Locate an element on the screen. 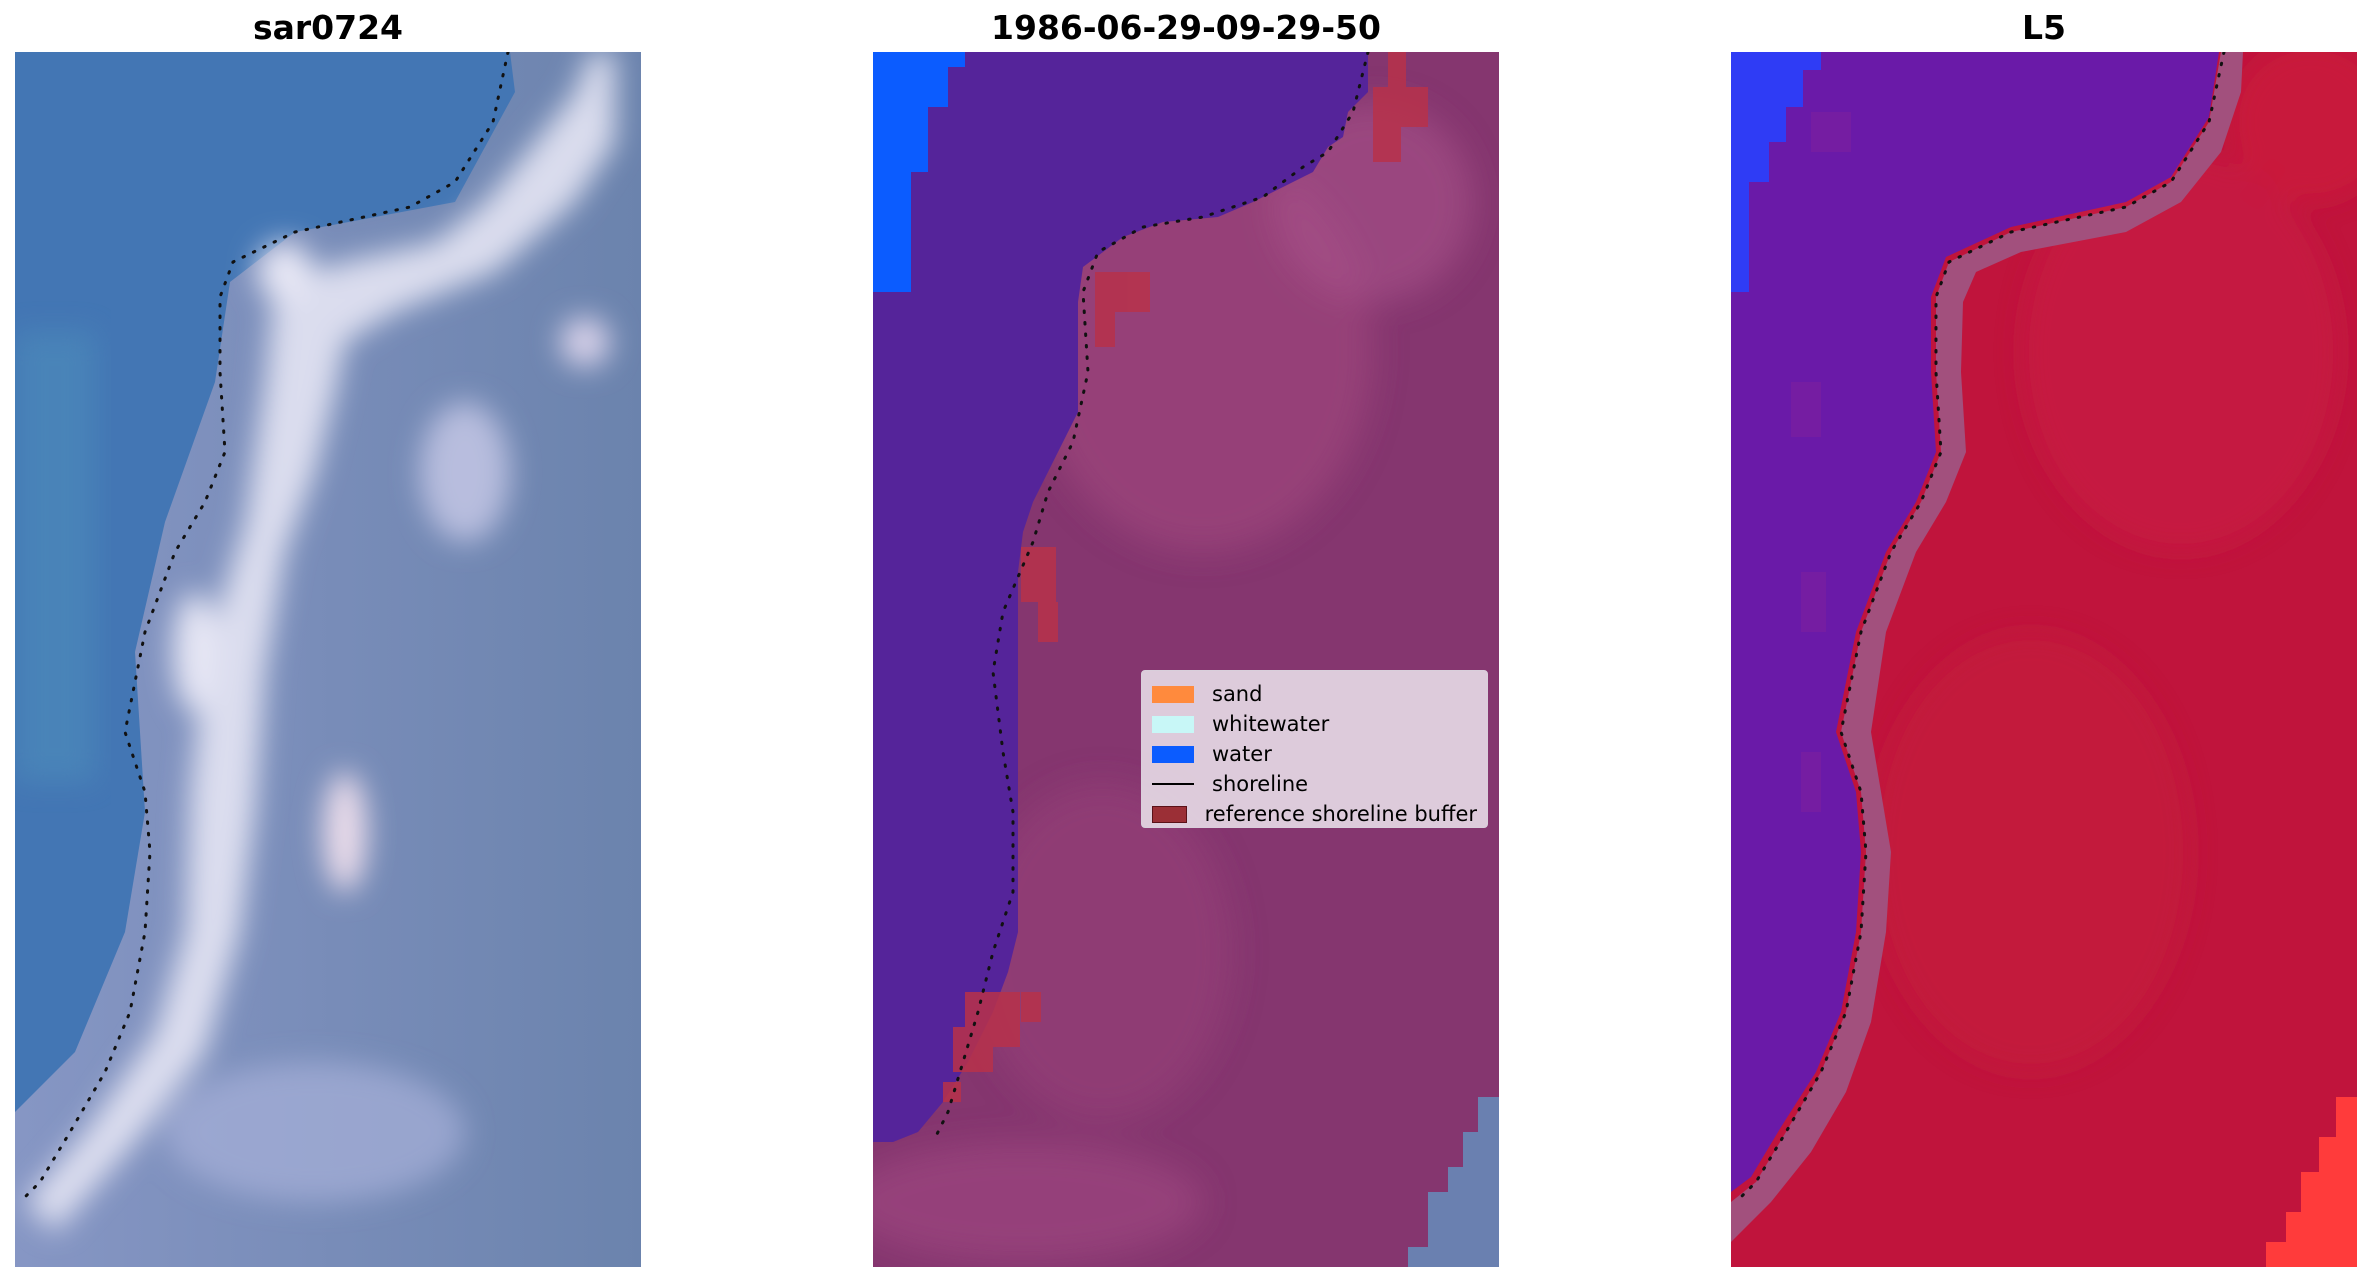 This screenshot has height=1283, width=2371. legend-label: shoreline is located at coordinates (1260, 784).